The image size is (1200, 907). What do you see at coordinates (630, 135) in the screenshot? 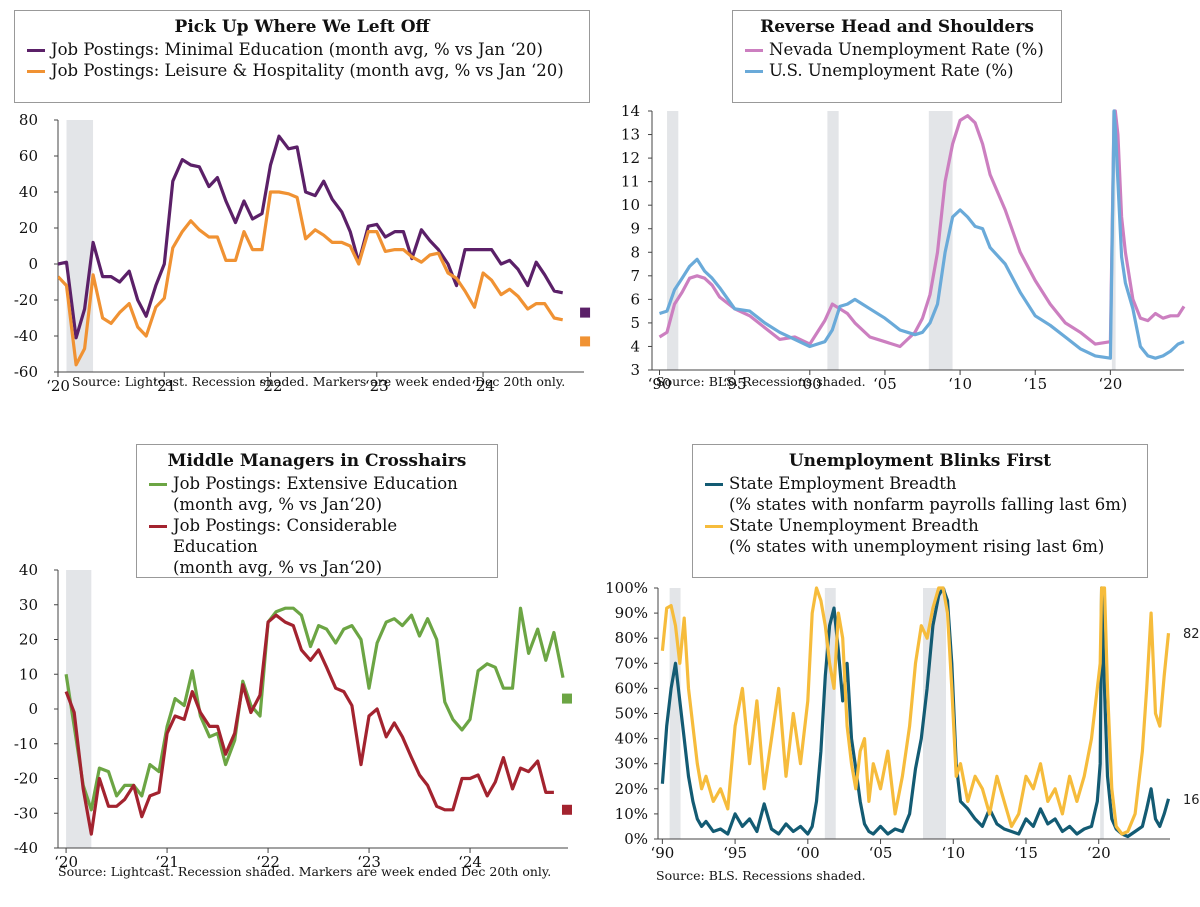
I see `y-tick-label: 13` at bounding box center [630, 135].